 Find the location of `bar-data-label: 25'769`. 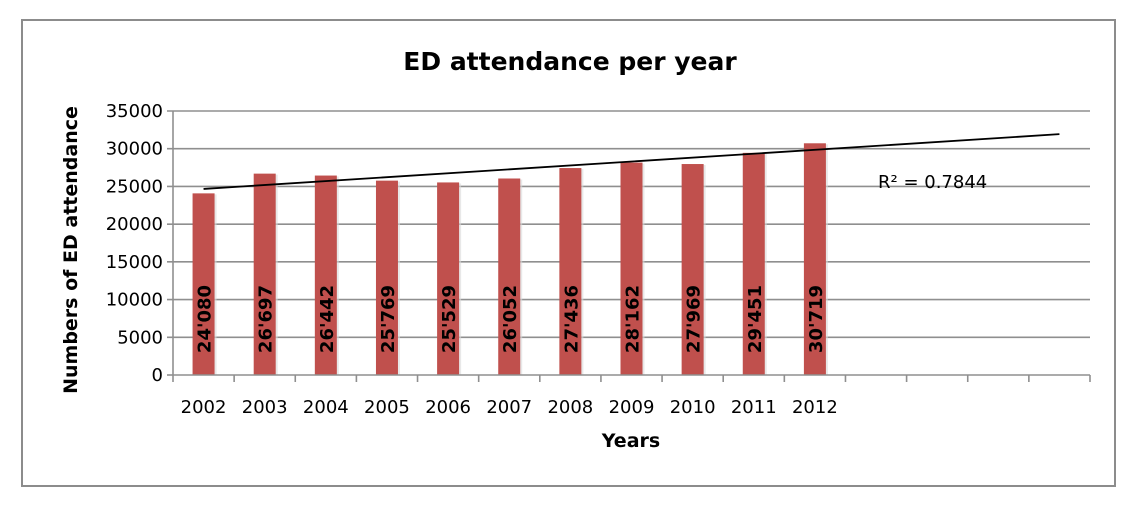

bar-data-label: 25'769 is located at coordinates (388, 319).